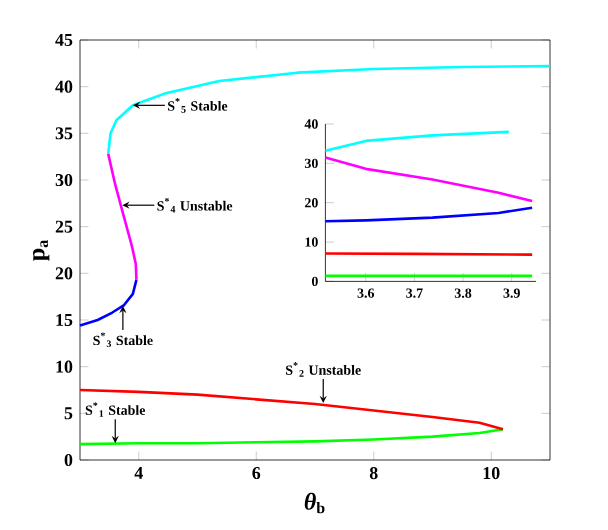 Image resolution: width=608 pixels, height=530 pixels. Describe the element at coordinates (64, 40) in the screenshot. I see `y-tick-label: 45` at that location.